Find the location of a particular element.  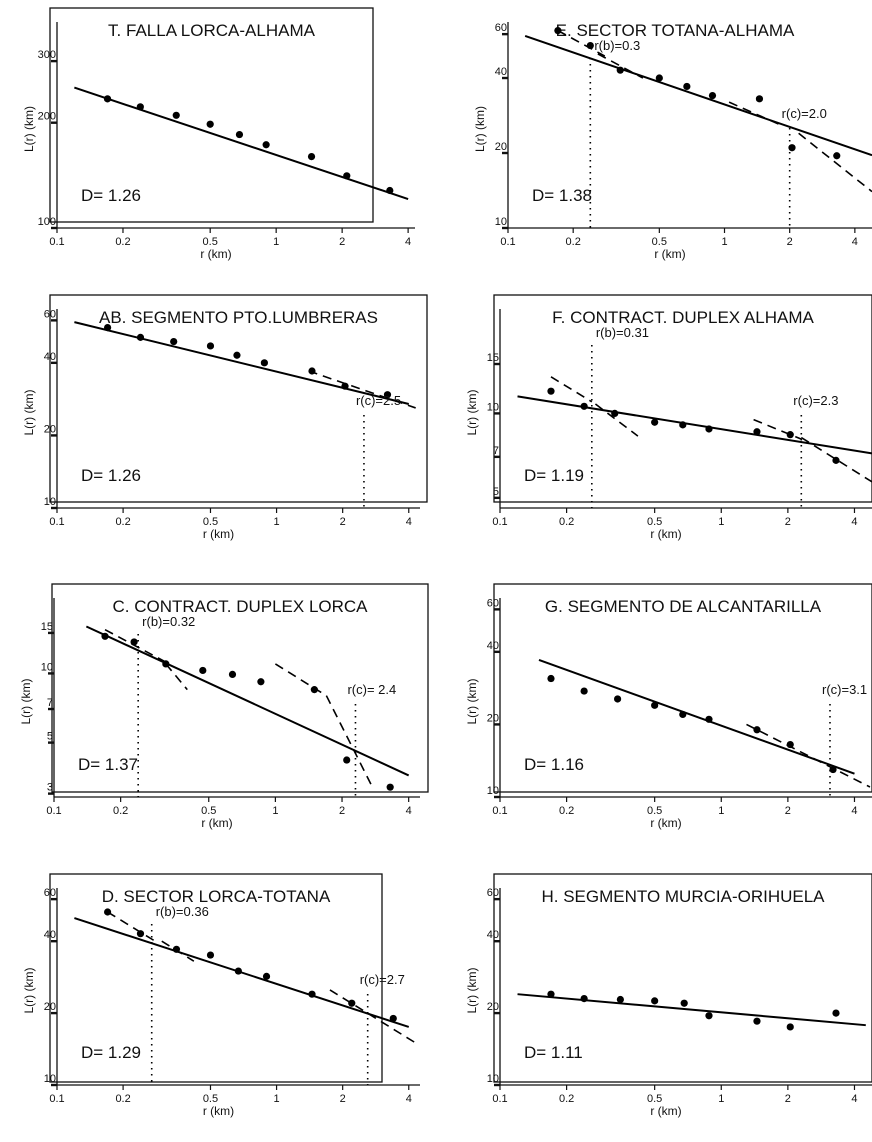

cutoff-annotation: r(c)=3.1 is located at coordinates (844, 689).